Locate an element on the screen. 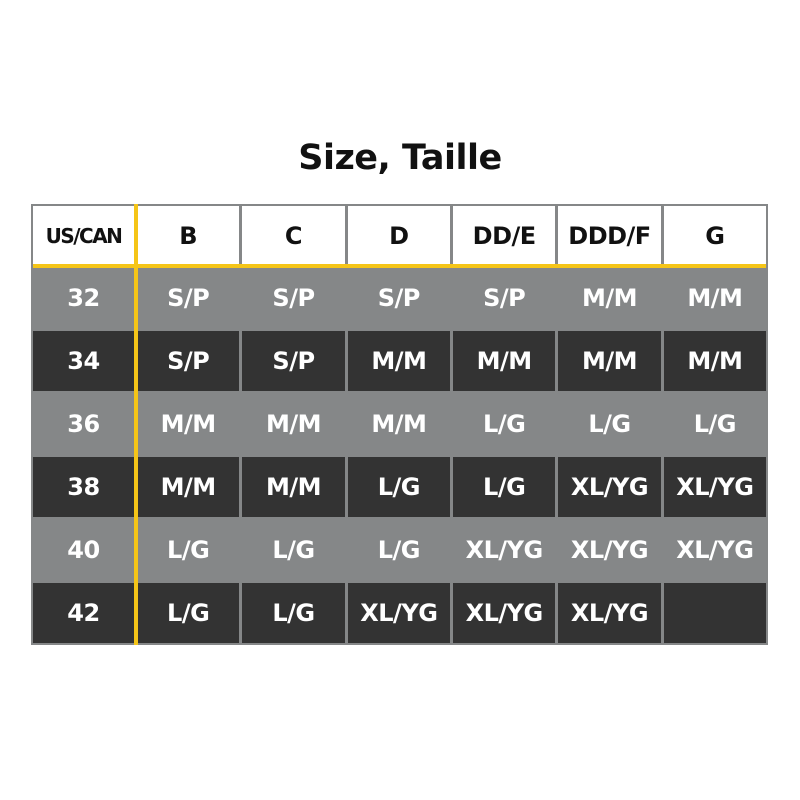 The width and height of the screenshot is (800, 800). band-size-cell: 32 is located at coordinates (83, 298).